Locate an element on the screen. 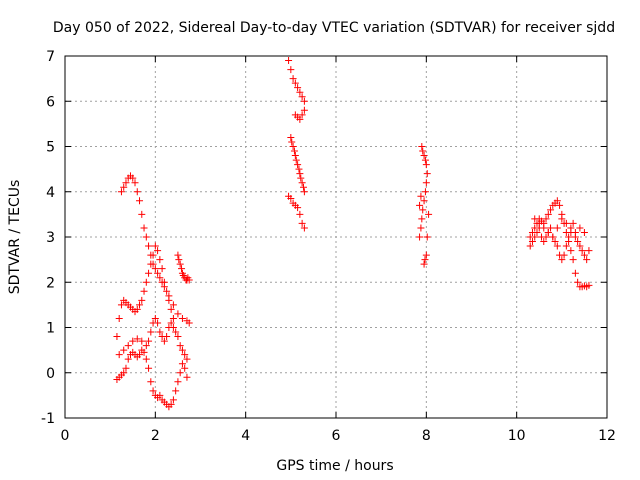  y-tick-labels: -1 0 1 2 3 4 5 6 7 is located at coordinates (48, 238).